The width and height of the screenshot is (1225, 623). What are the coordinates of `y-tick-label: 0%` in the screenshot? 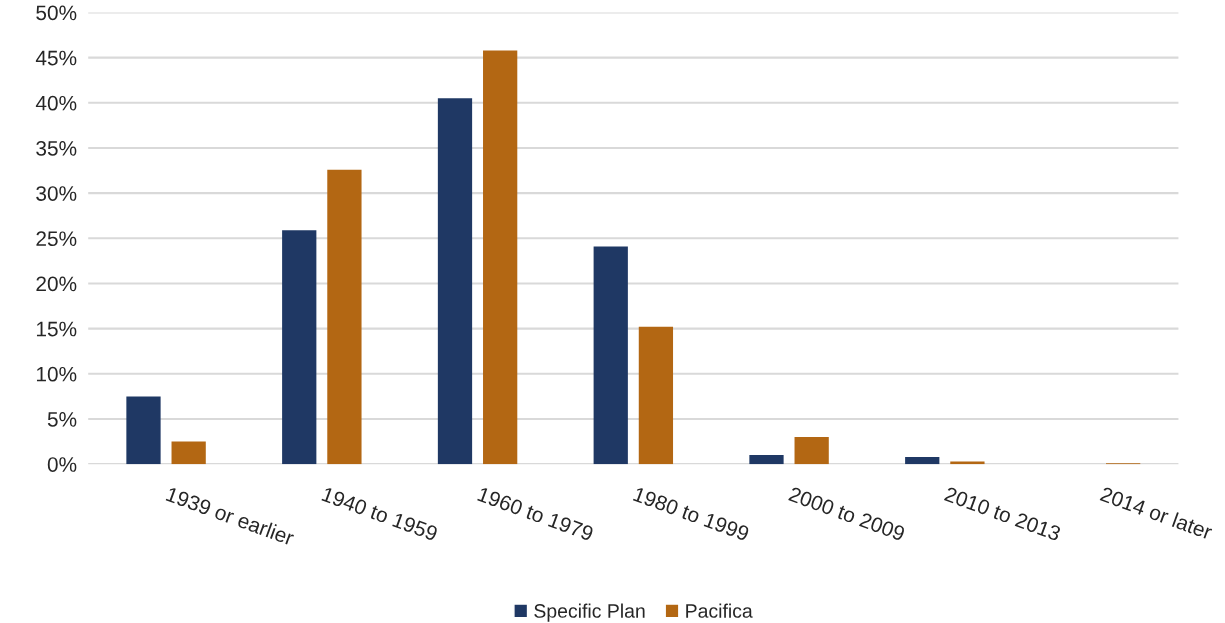 It's located at (62, 464).